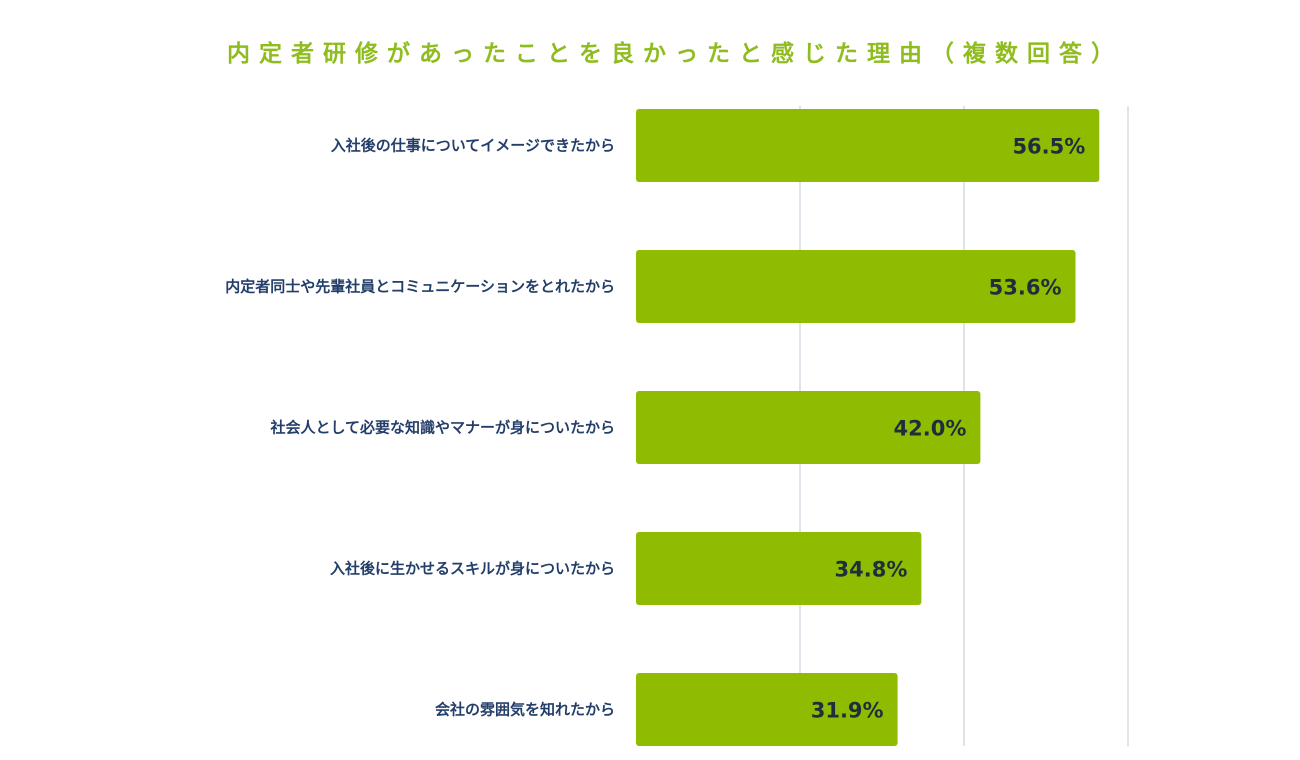 The image size is (1300, 760). I want to click on value-label: 42.0%, so click(930, 429).